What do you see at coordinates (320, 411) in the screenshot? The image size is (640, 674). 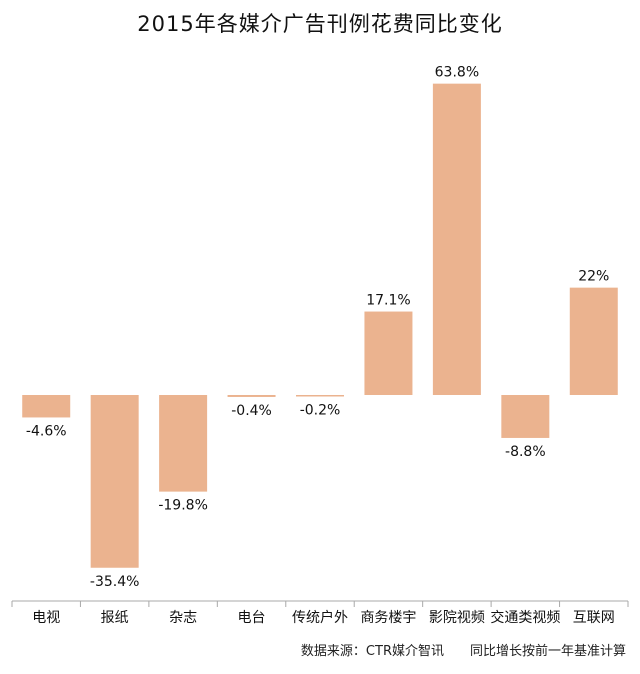 I see `data-label: -0.2%` at bounding box center [320, 411].